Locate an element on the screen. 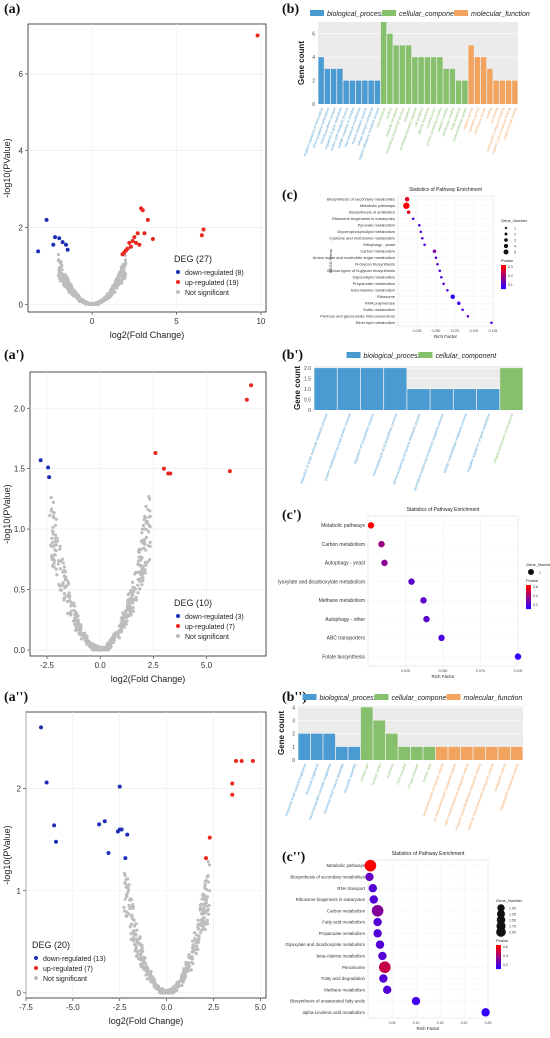 This screenshot has width=550, height=1038. y-axis-label: KEGG Terms is located at coordinates (330, 261).